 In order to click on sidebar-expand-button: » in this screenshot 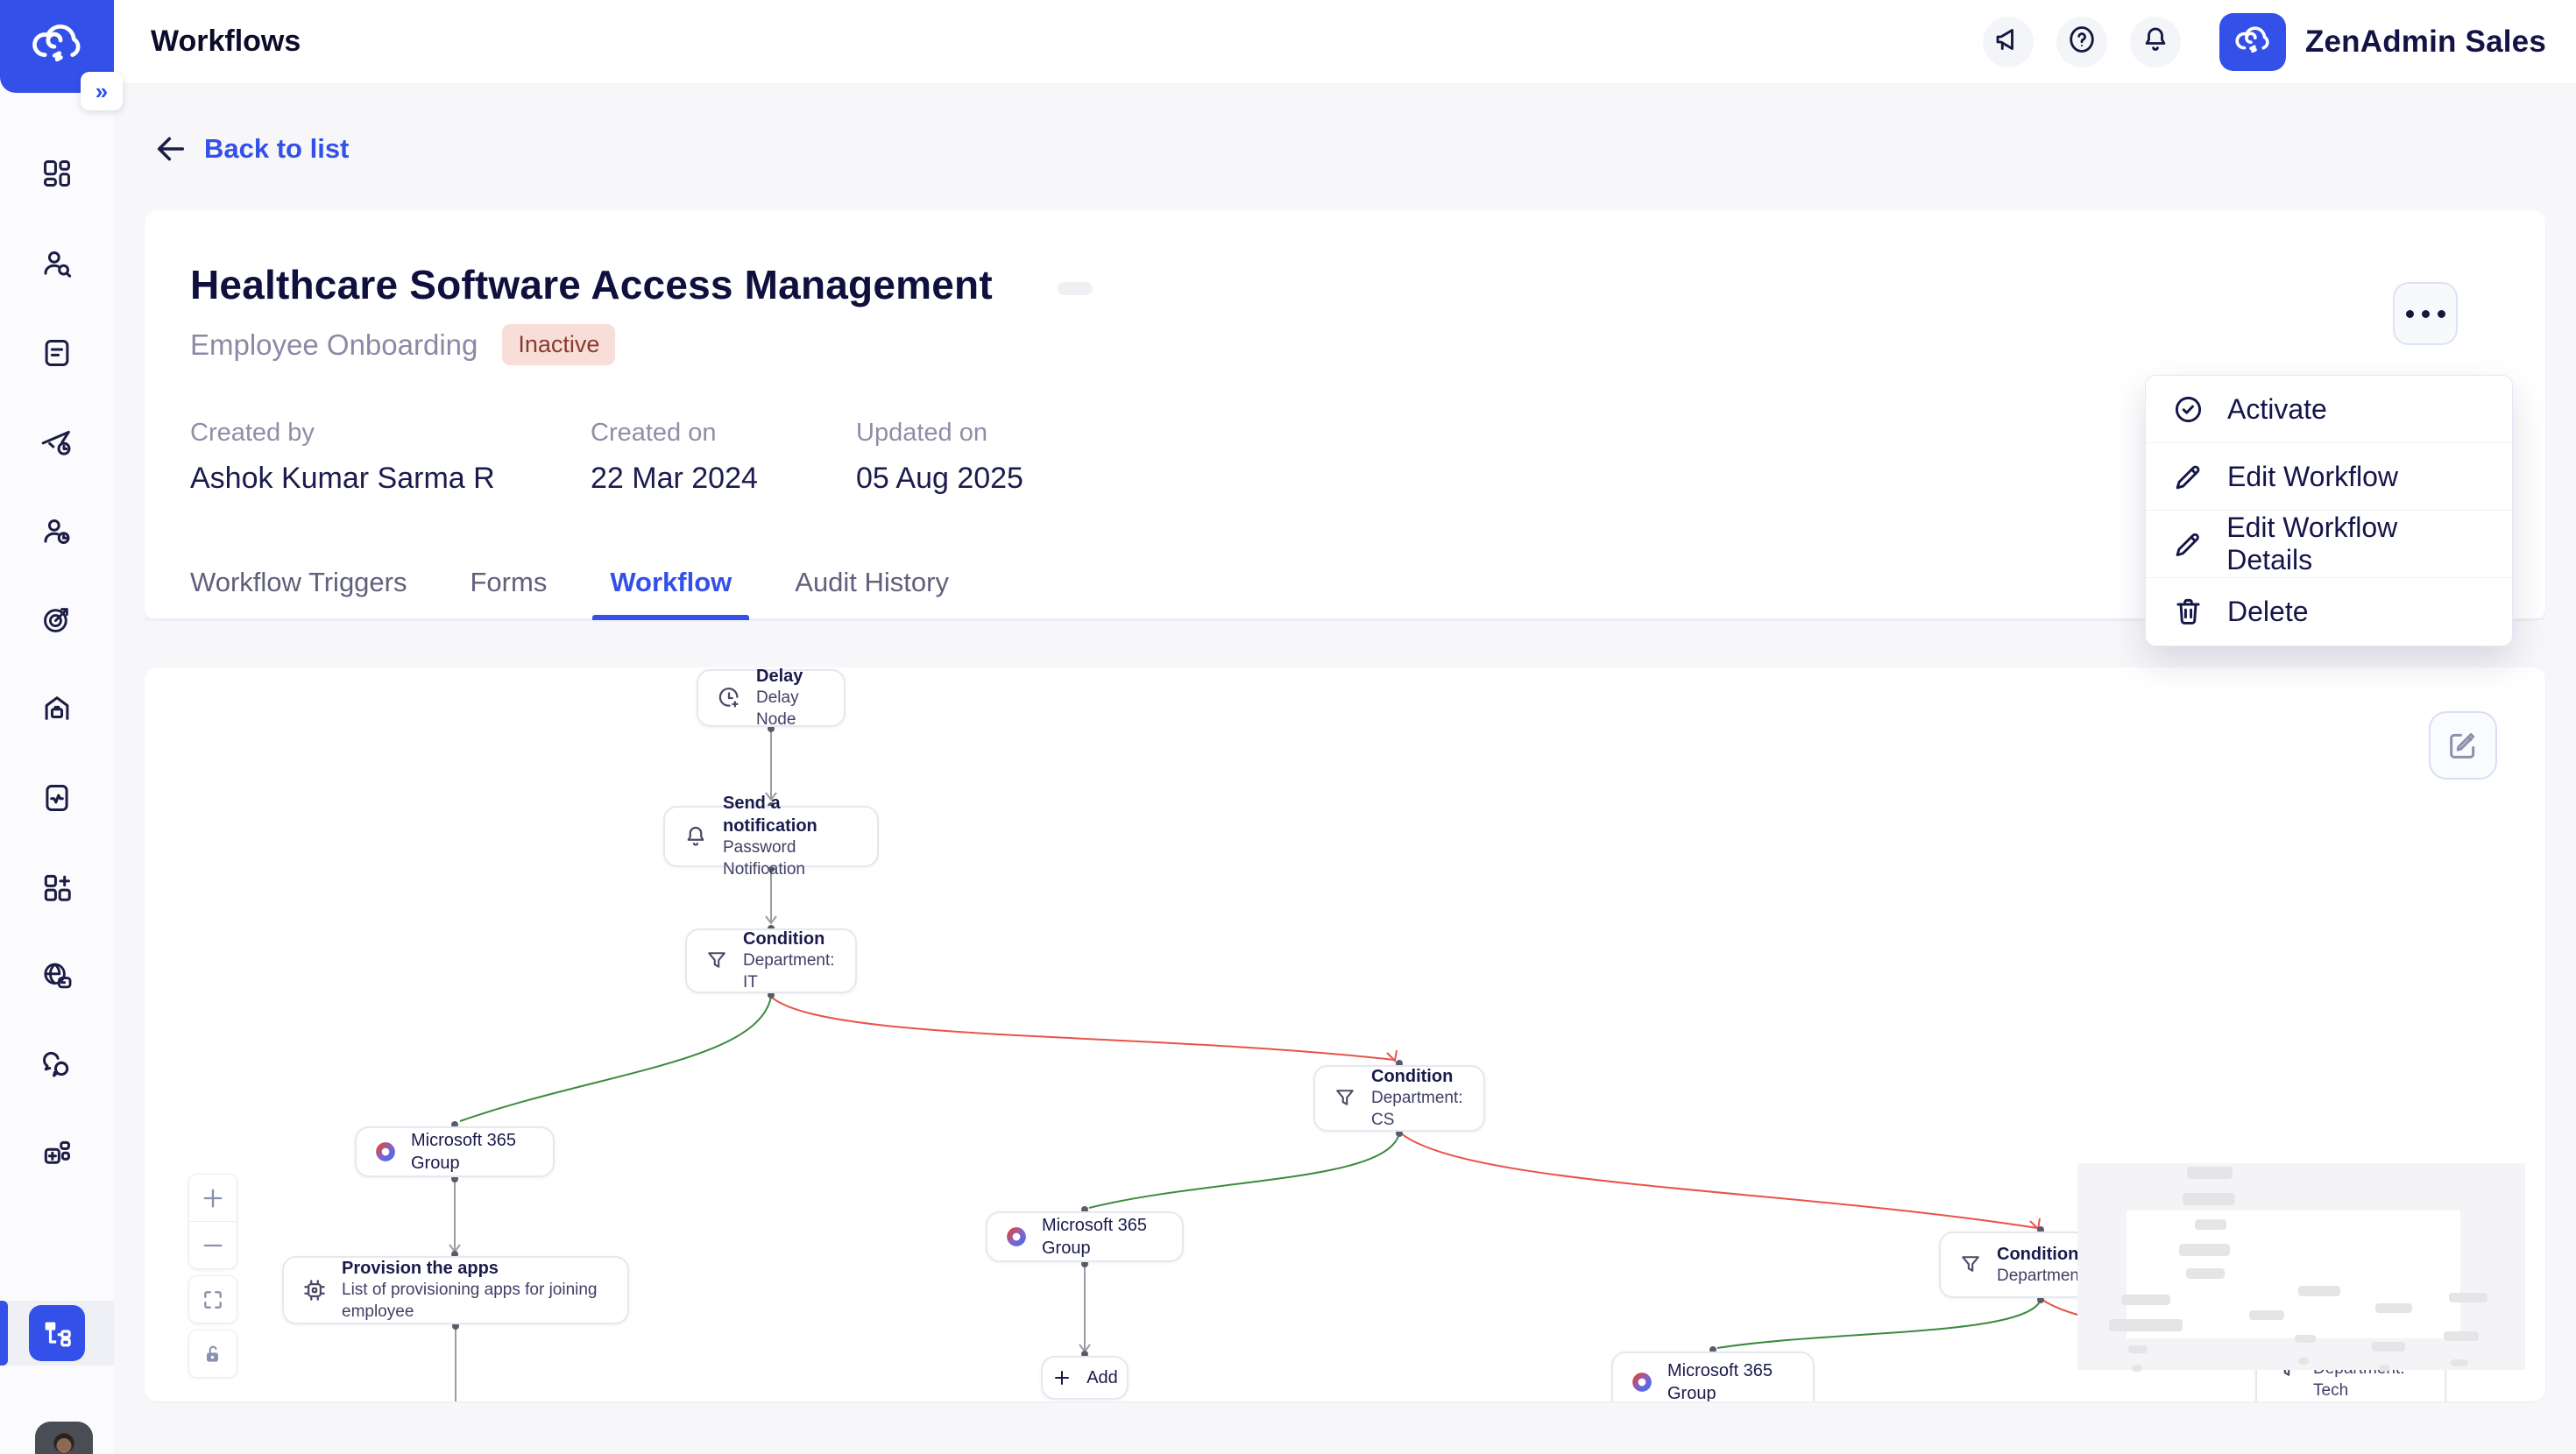, I will do `click(102, 91)`.